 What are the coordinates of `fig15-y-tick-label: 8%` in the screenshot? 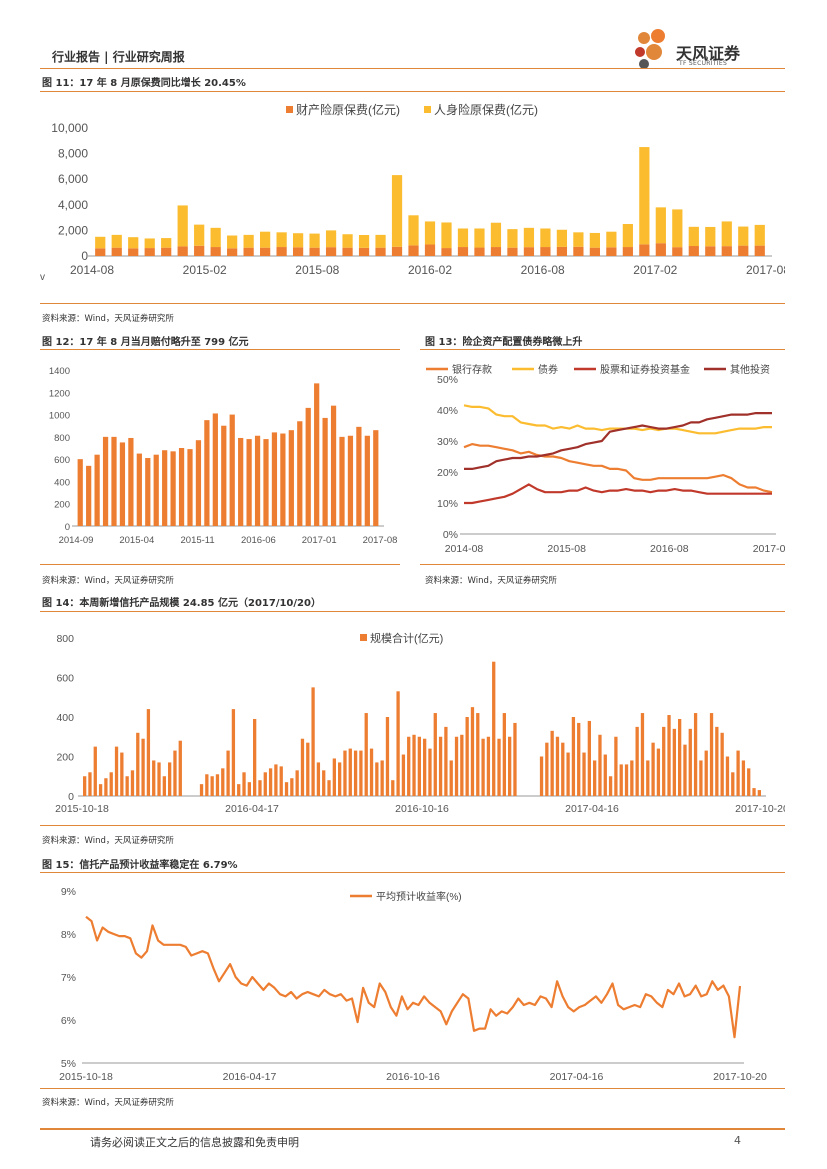 It's located at (68, 935).